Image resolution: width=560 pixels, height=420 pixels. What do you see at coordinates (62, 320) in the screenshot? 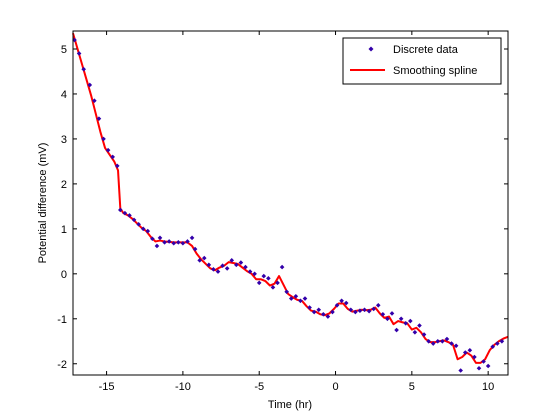
I see `y-tick-label: -1` at bounding box center [62, 320].